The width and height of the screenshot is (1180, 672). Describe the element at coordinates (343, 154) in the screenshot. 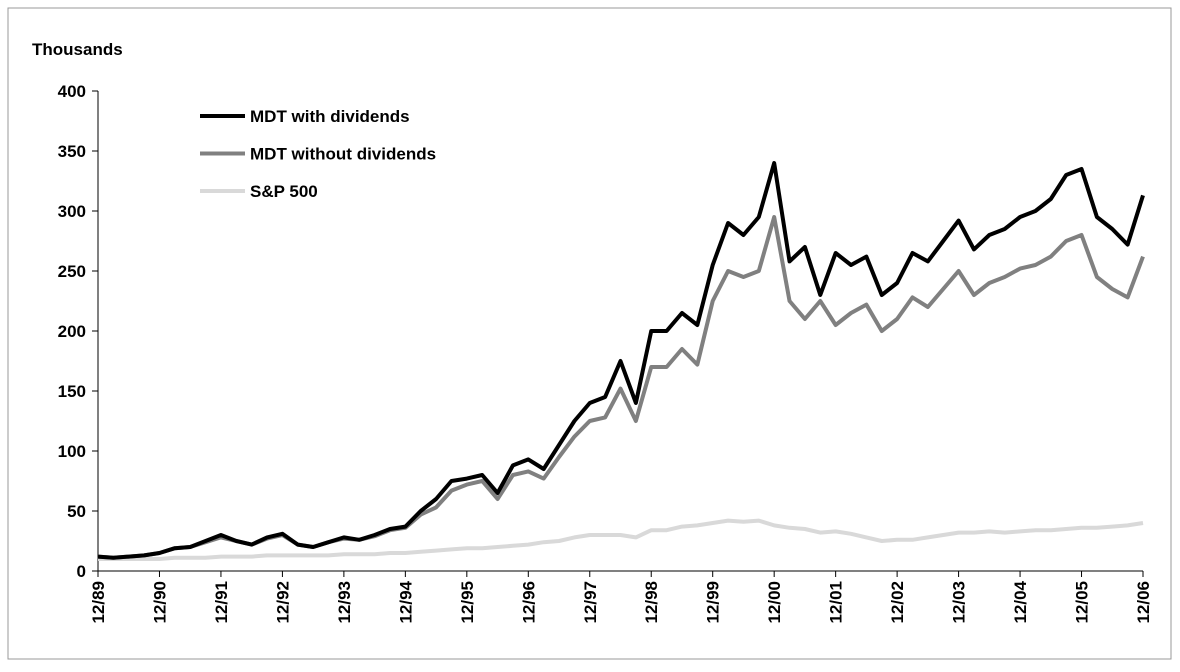

I see `legend-label: MDT without dividends` at that location.